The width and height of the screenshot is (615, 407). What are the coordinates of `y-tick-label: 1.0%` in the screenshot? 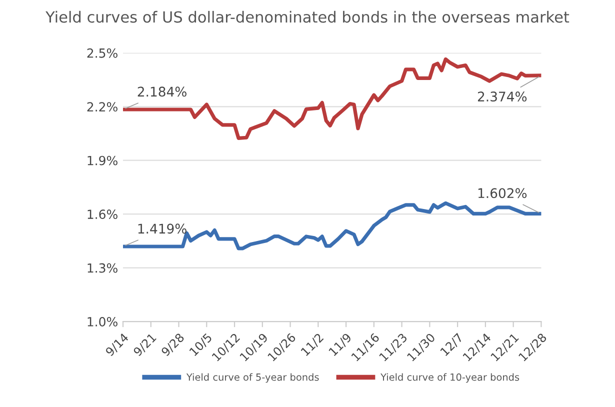 It's located at (103, 321).